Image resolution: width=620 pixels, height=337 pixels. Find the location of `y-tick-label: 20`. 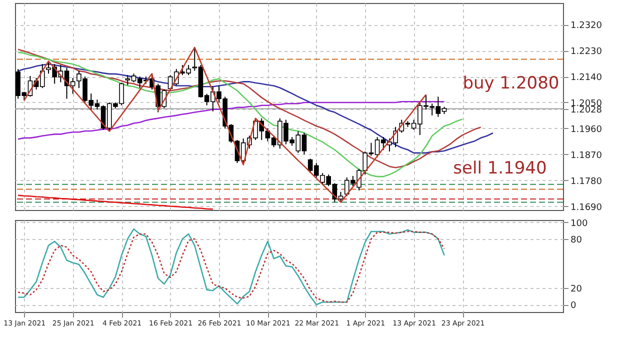

y-tick-label: 20 is located at coordinates (576, 289).